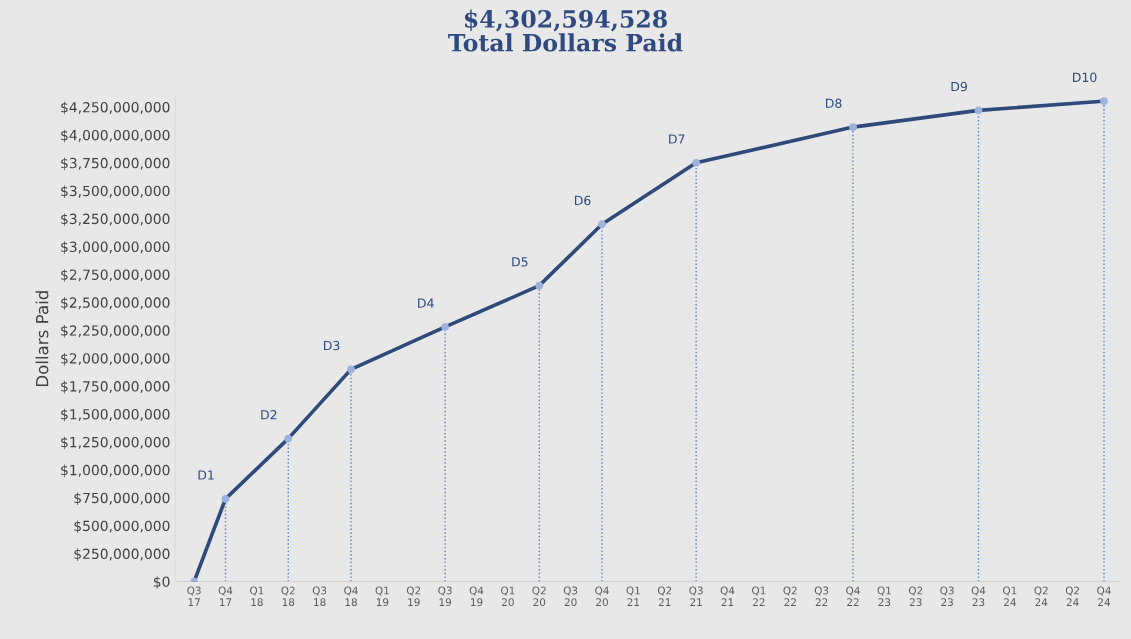 The height and width of the screenshot is (639, 1131). Describe the element at coordinates (539, 596) in the screenshot. I see `x-tick-label: Q2 20` at that location.